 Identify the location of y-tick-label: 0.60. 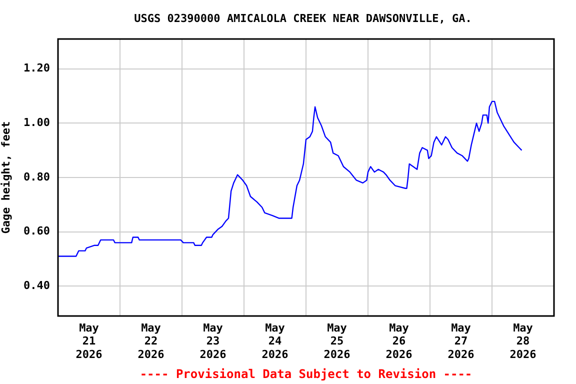
(37, 231).